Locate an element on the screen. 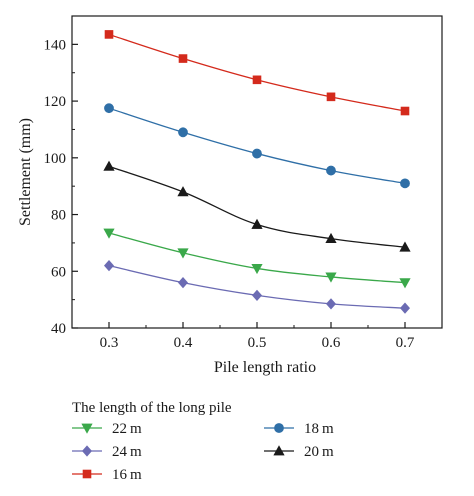  y-tick-label: 40 is located at coordinates (58, 329).